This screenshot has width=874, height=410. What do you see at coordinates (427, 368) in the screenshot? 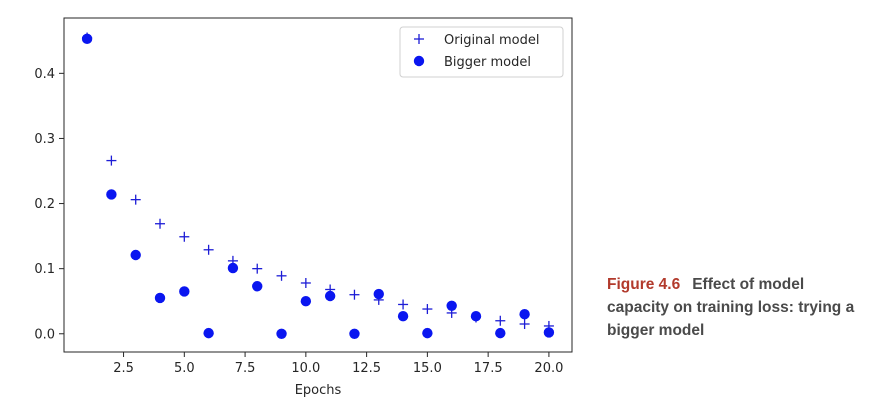
I see `x-tick-label: 15.0` at bounding box center [427, 368].